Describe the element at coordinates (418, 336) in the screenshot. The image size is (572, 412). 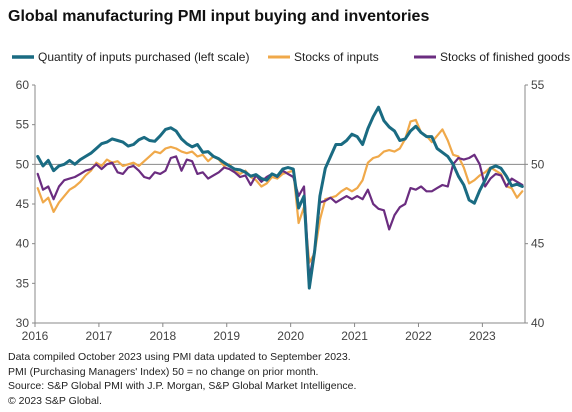
I see `x-tick-label: 2022` at that location.